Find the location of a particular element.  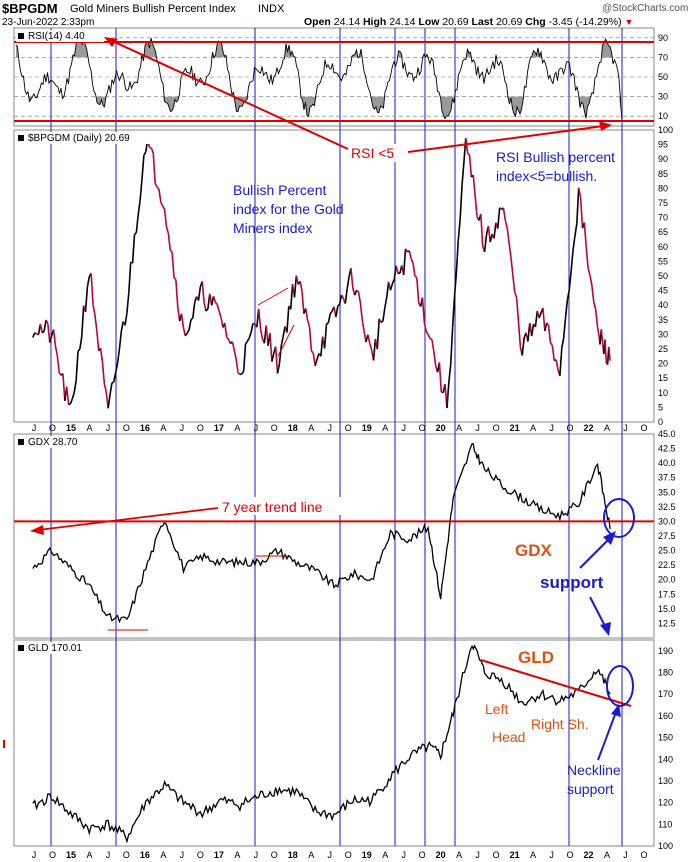

y-tick-label: 45.0 is located at coordinates (667, 434).